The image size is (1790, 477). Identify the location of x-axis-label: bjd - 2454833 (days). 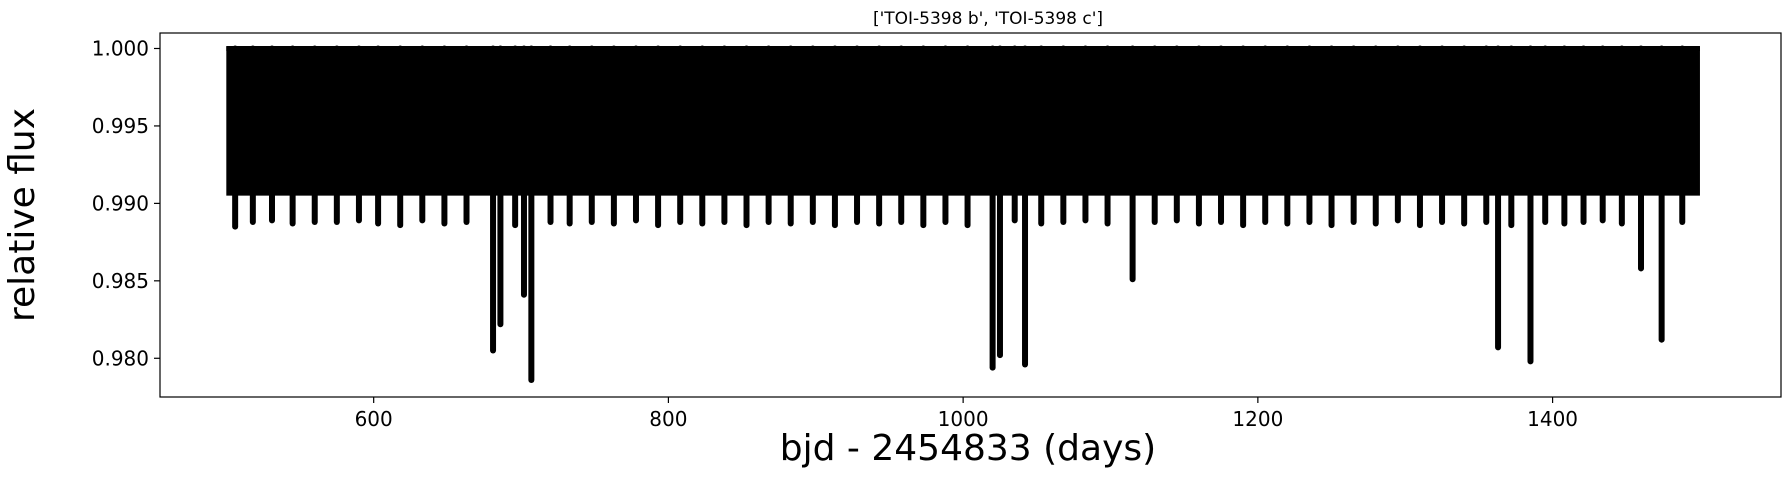
(968, 448).